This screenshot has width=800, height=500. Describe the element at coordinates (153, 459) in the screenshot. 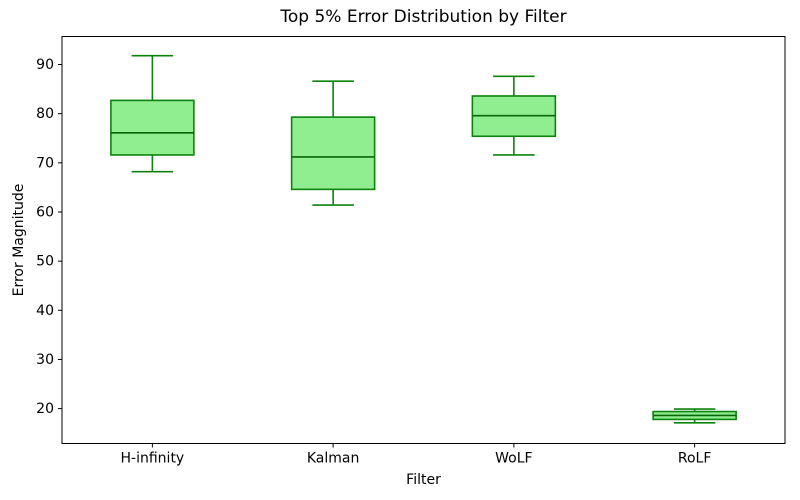

I see `x-tick-label-H-infinity: H-infinity` at that location.